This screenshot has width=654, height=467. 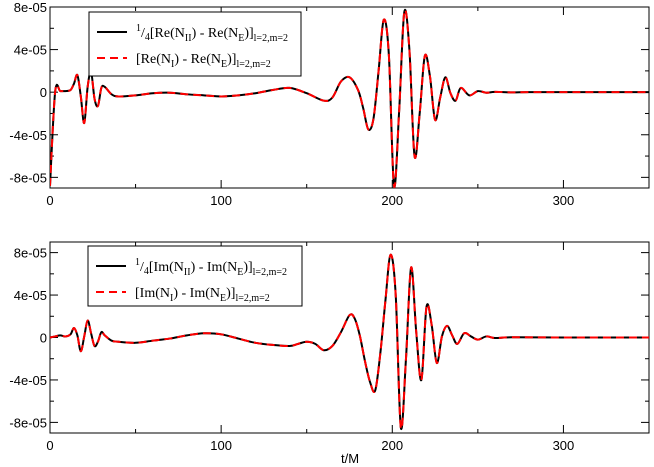 I want to click on legend-label: 1/4[Im(NII) - Im(NE)]l=2,m=2, so click(x=211, y=267).